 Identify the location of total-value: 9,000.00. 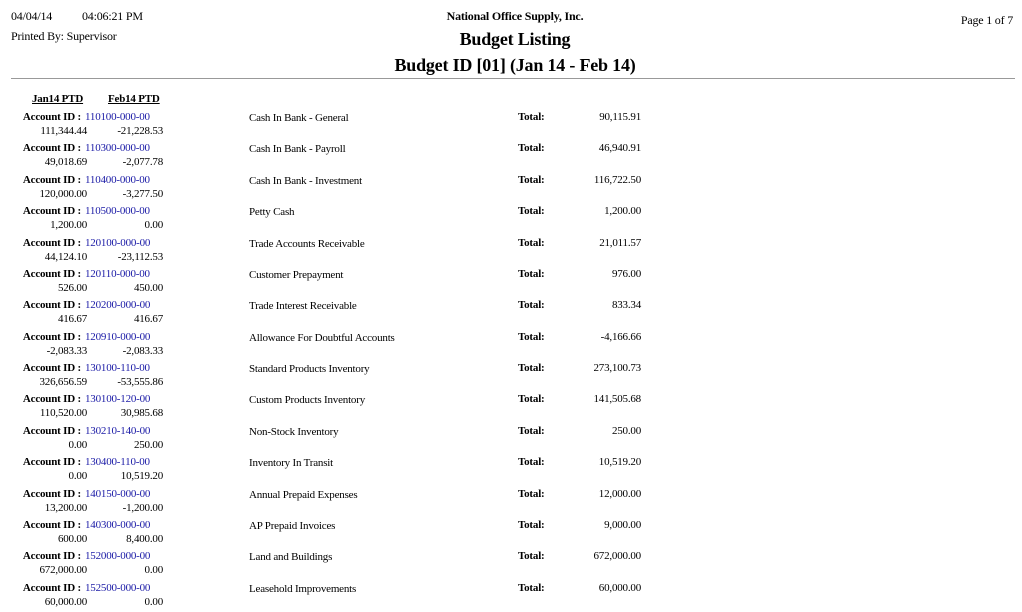
(622, 524).